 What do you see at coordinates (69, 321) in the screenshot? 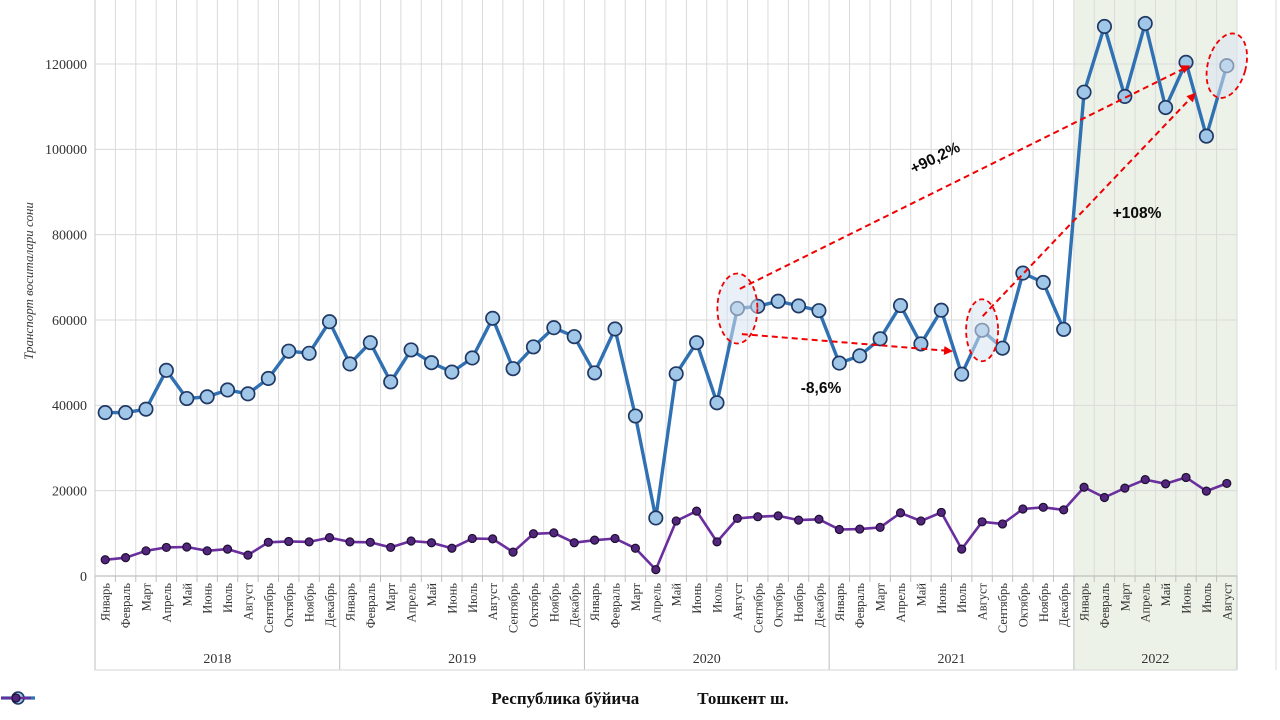
I see `y-tick-label: 60000` at bounding box center [69, 321].